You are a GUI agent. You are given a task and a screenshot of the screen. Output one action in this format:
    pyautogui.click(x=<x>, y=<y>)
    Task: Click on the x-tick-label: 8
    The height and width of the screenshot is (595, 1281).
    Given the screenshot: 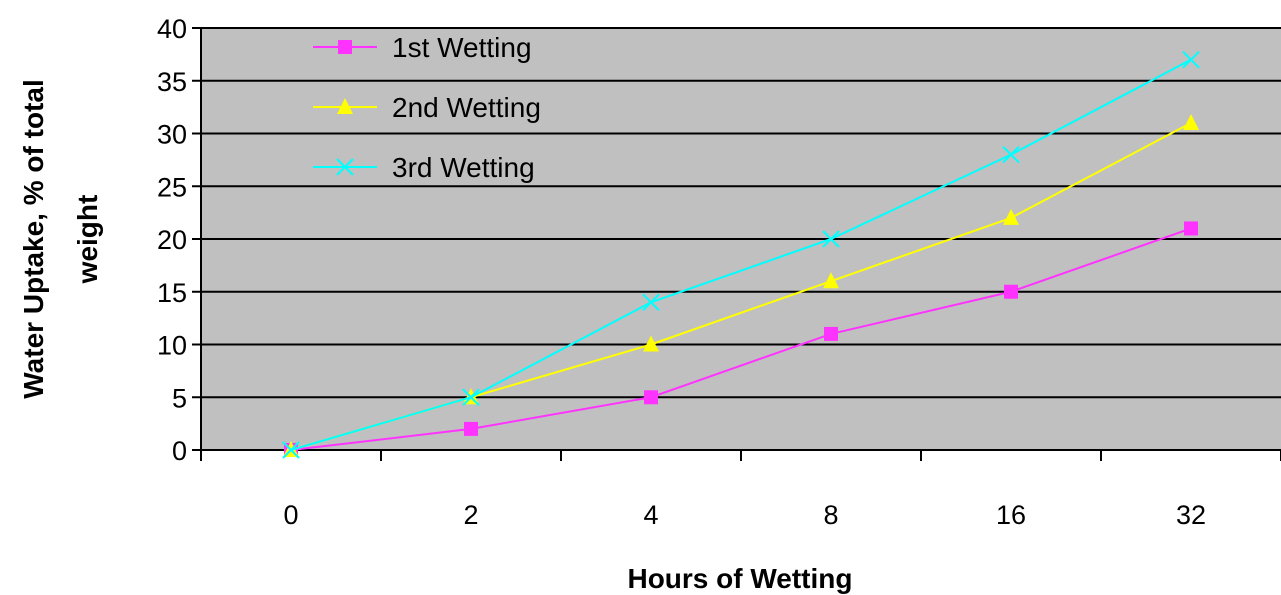 What is the action you would take?
    pyautogui.click(x=830, y=515)
    